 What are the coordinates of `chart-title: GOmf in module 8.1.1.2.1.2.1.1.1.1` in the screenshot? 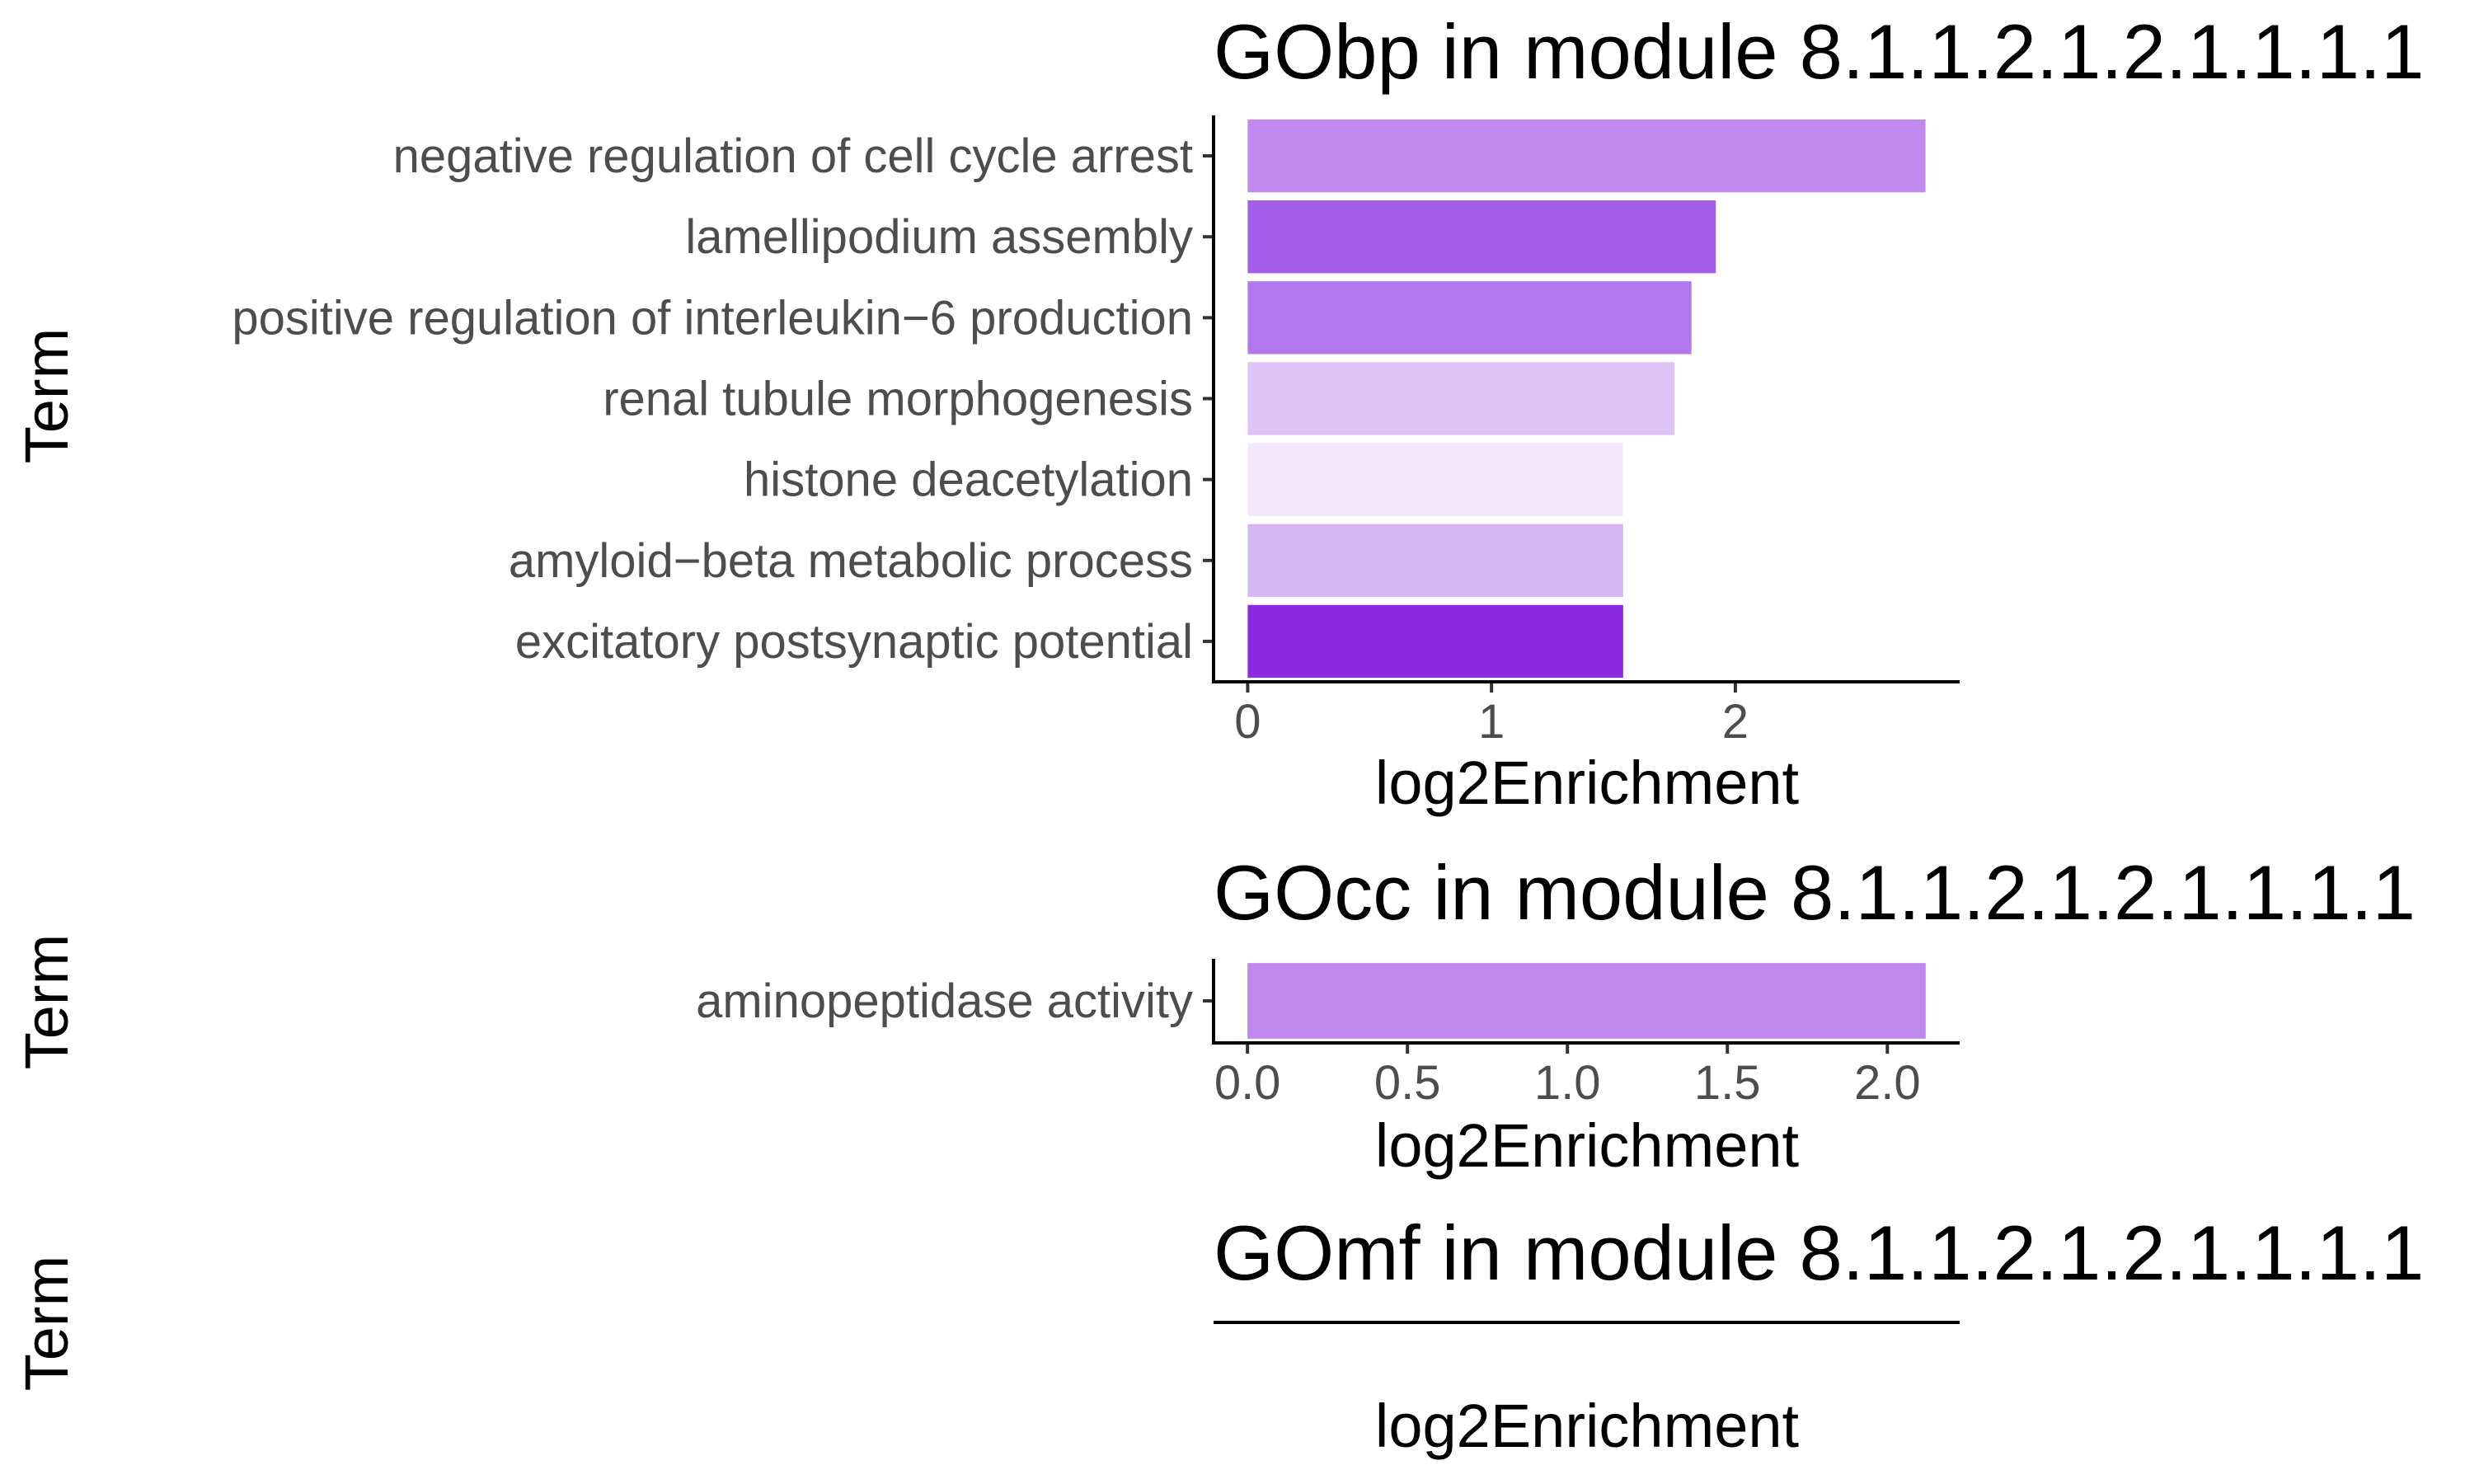 It's located at (1819, 1252).